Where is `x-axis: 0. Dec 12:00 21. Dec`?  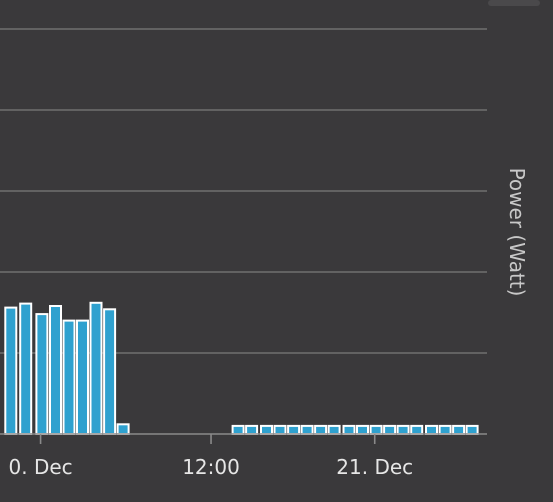 x-axis: 0. Dec 12:00 21. Dec is located at coordinates (243, 456).